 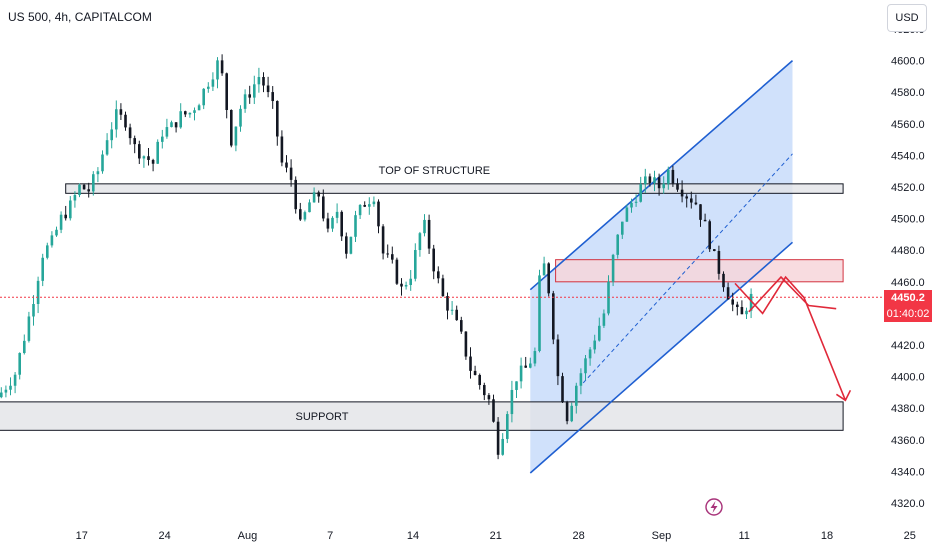 What do you see at coordinates (908, 378) in the screenshot?
I see `y-tick-label: 4400.0` at bounding box center [908, 378].